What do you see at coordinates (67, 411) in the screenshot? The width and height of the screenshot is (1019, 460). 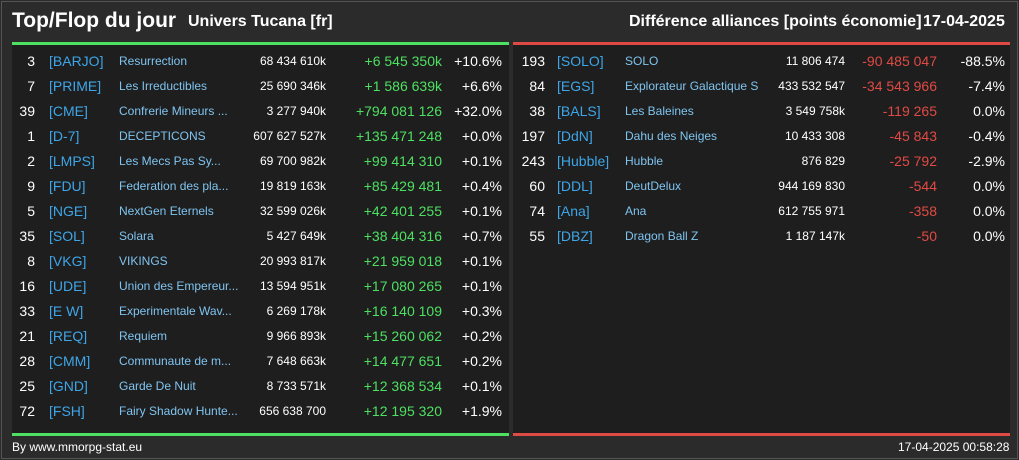 I see `alliance-tag: [FSH]` at bounding box center [67, 411].